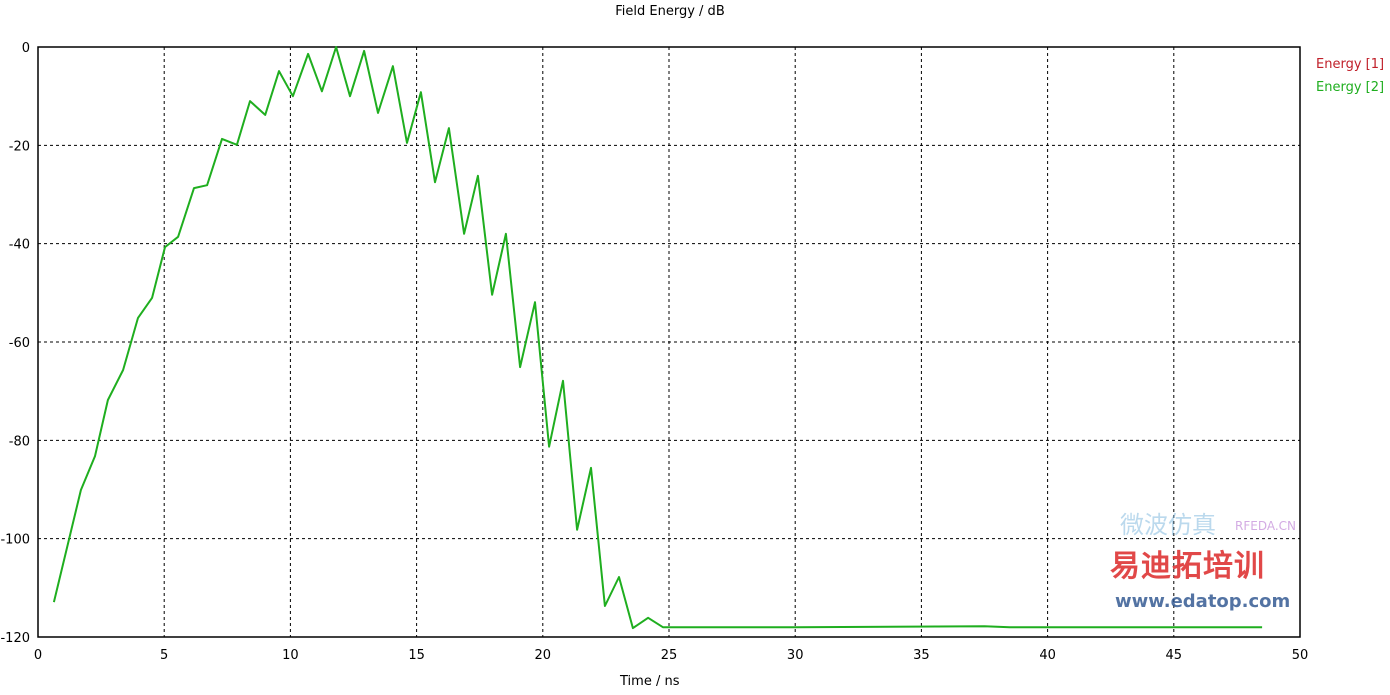 The width and height of the screenshot is (1390, 695). Describe the element at coordinates (1174, 655) in the screenshot. I see `x-tick-label: 45` at that location.